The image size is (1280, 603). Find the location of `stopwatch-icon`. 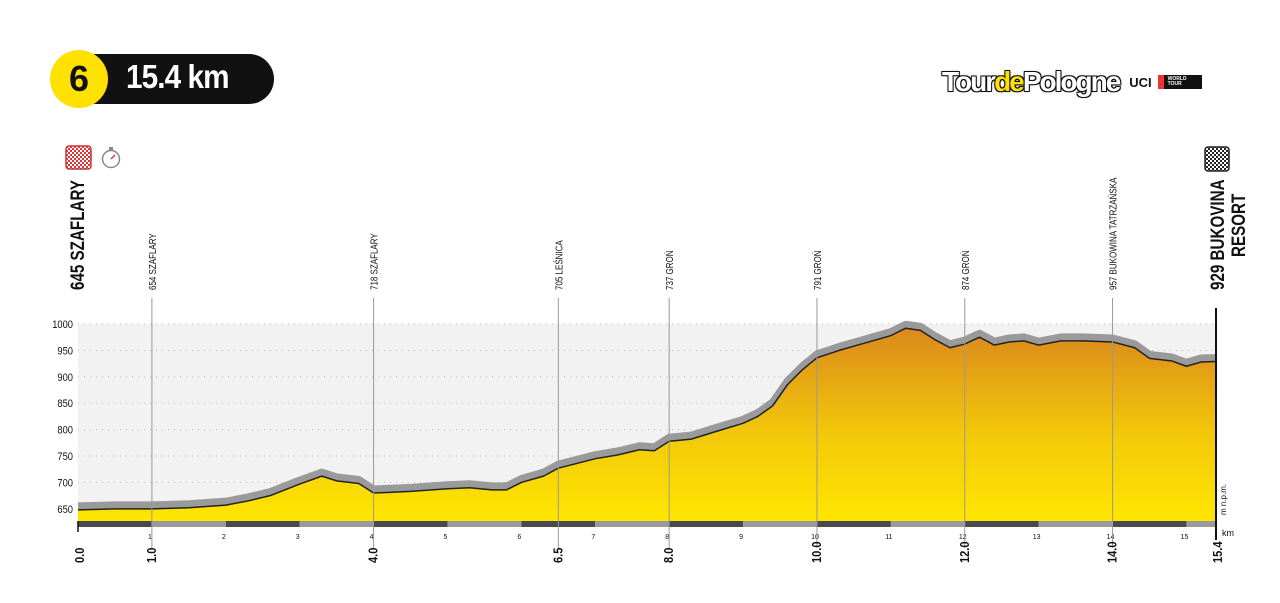

stopwatch-icon is located at coordinates (111, 158).